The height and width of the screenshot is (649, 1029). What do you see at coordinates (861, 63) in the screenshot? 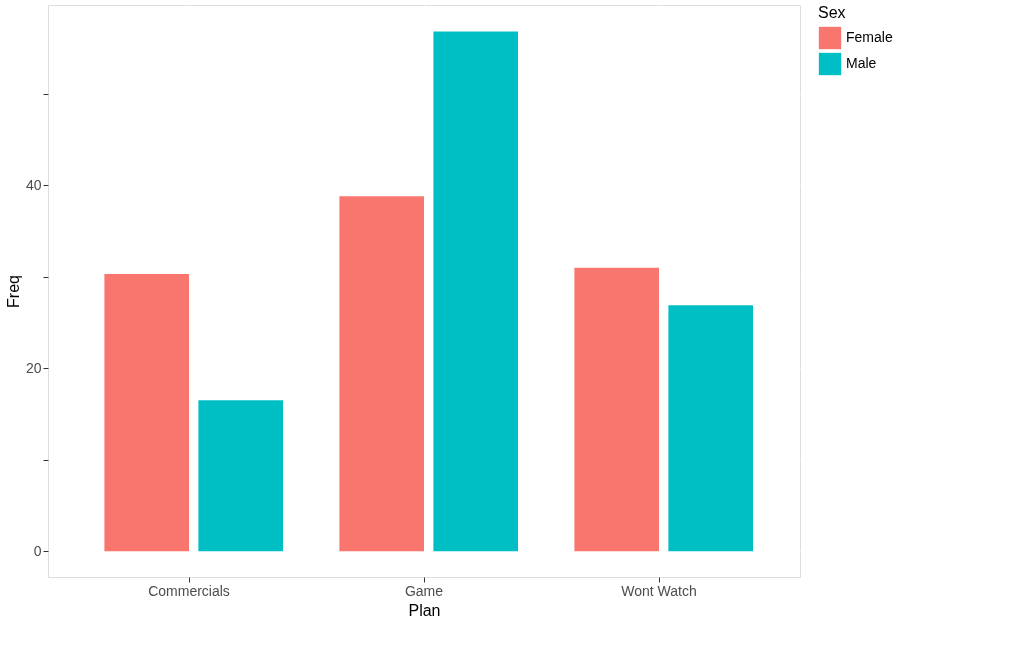
I see `legend-label: Male` at bounding box center [861, 63].